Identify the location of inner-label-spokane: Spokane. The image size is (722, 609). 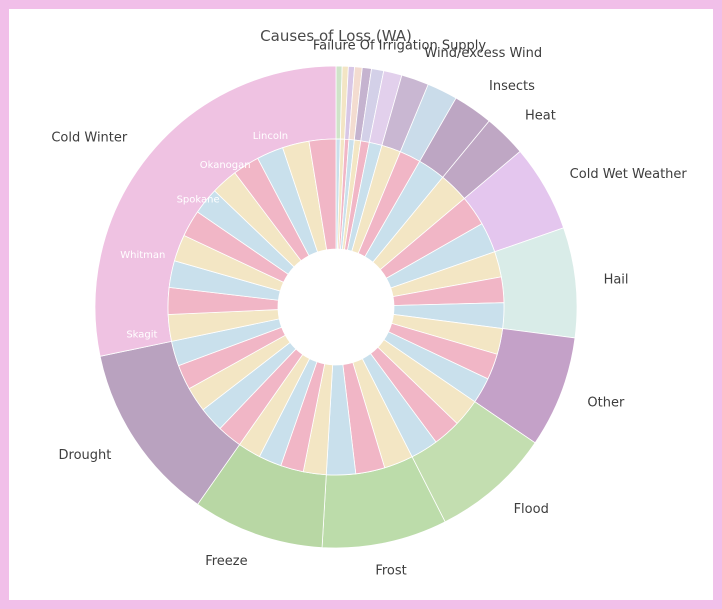
(198, 199).